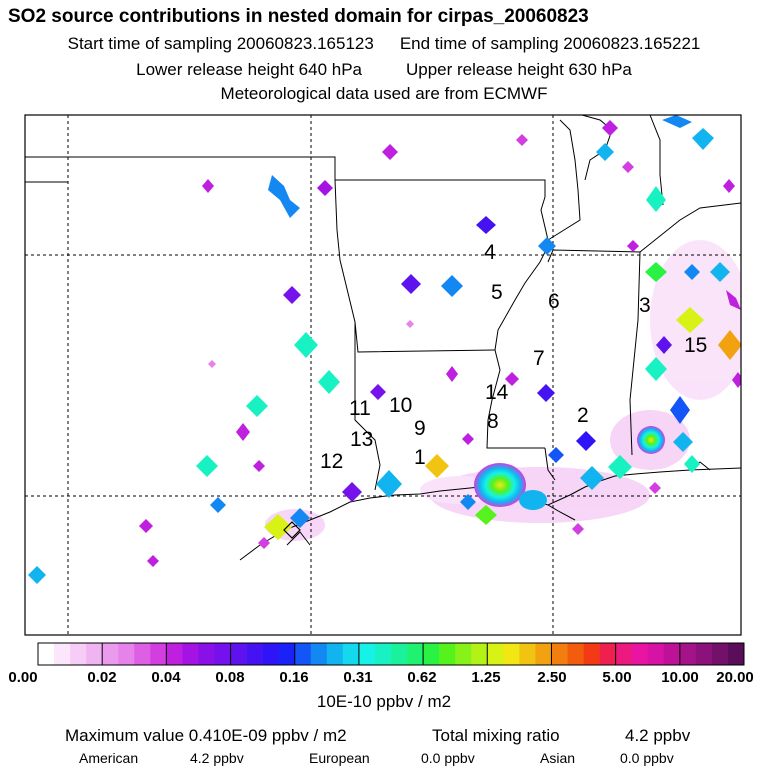 This screenshot has height=768, width=768. I want to click on colorbar-tick: 1.25, so click(486, 677).